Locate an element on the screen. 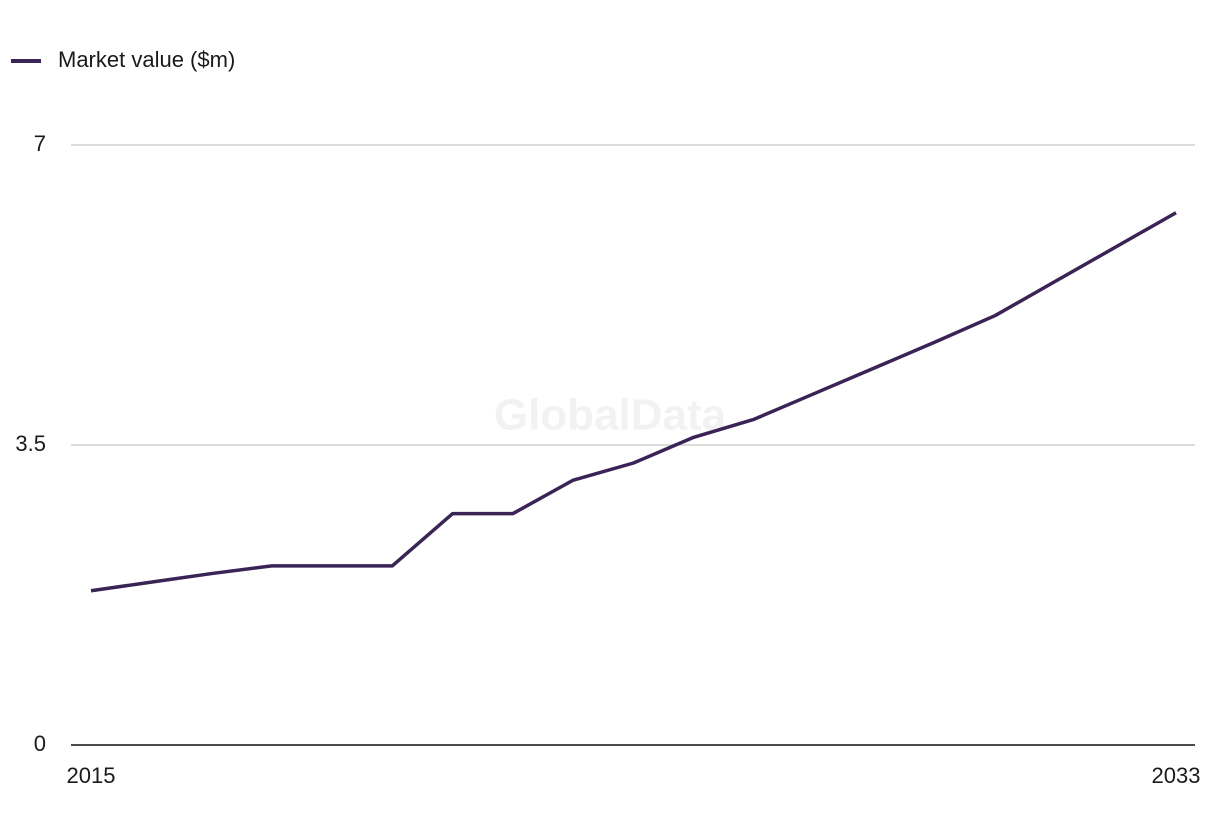  x-tick-label: 2015 is located at coordinates (91, 775).